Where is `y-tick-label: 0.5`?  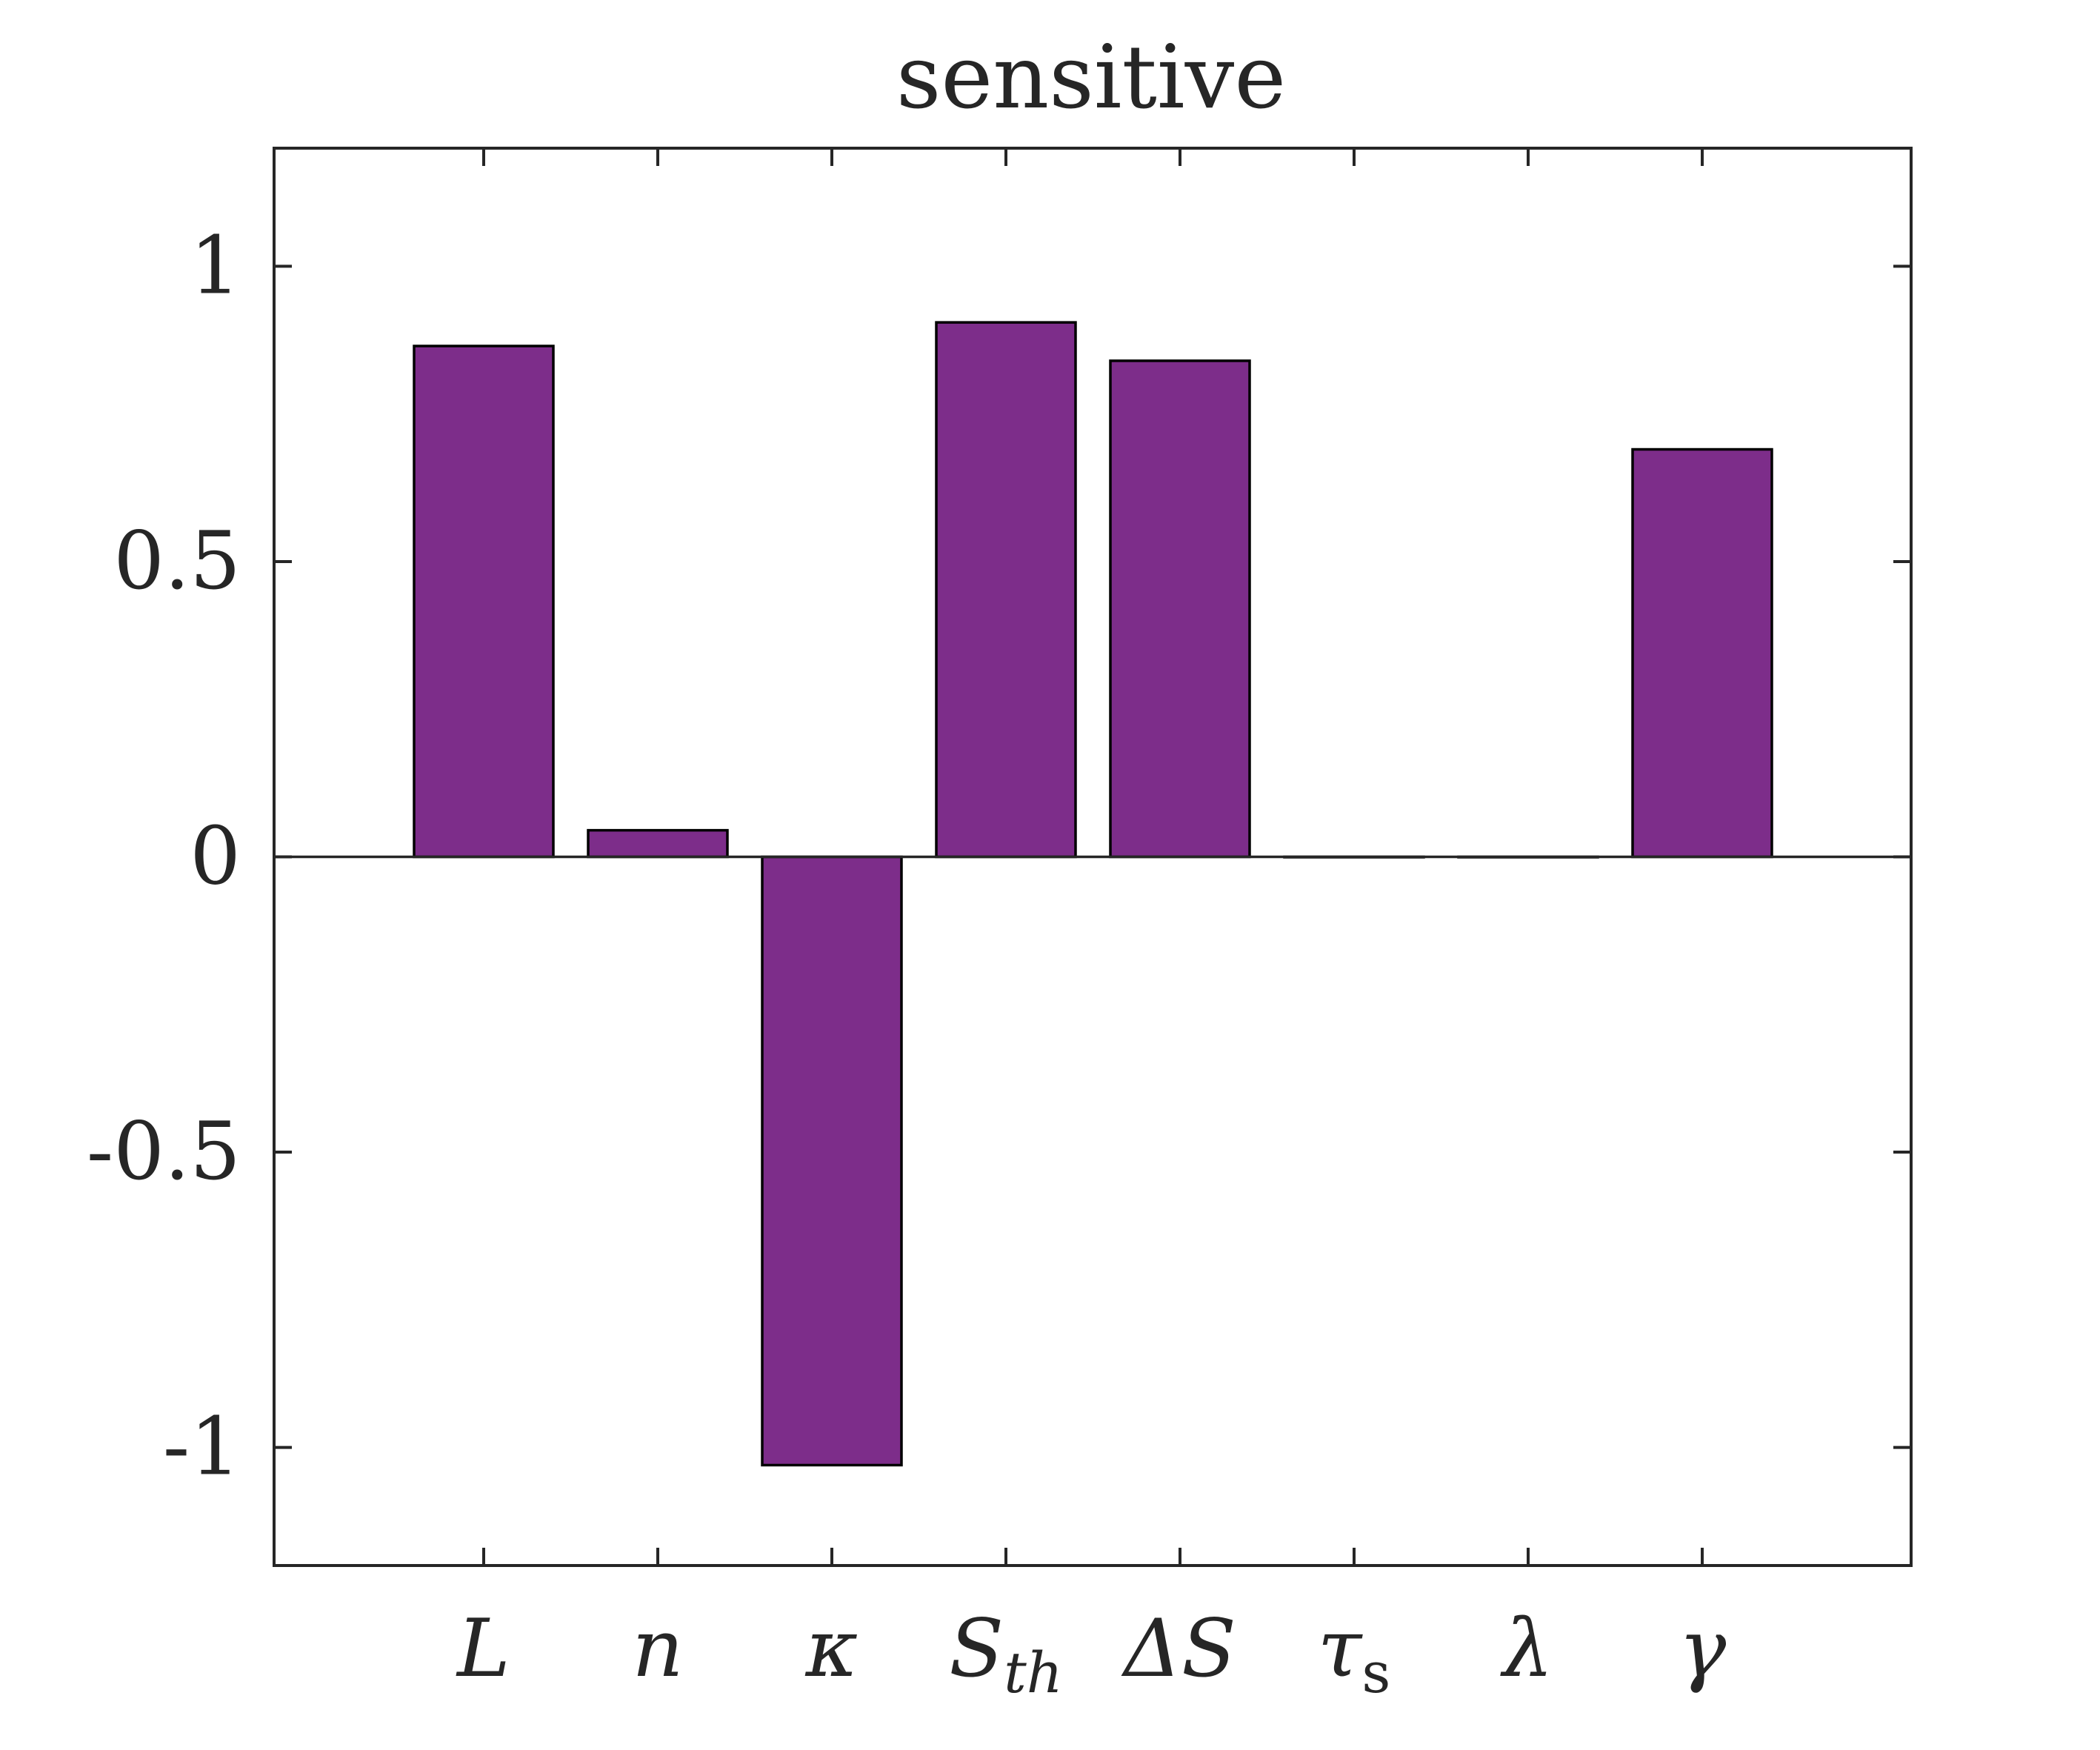 y-tick-label: 0.5 is located at coordinates (177, 561).